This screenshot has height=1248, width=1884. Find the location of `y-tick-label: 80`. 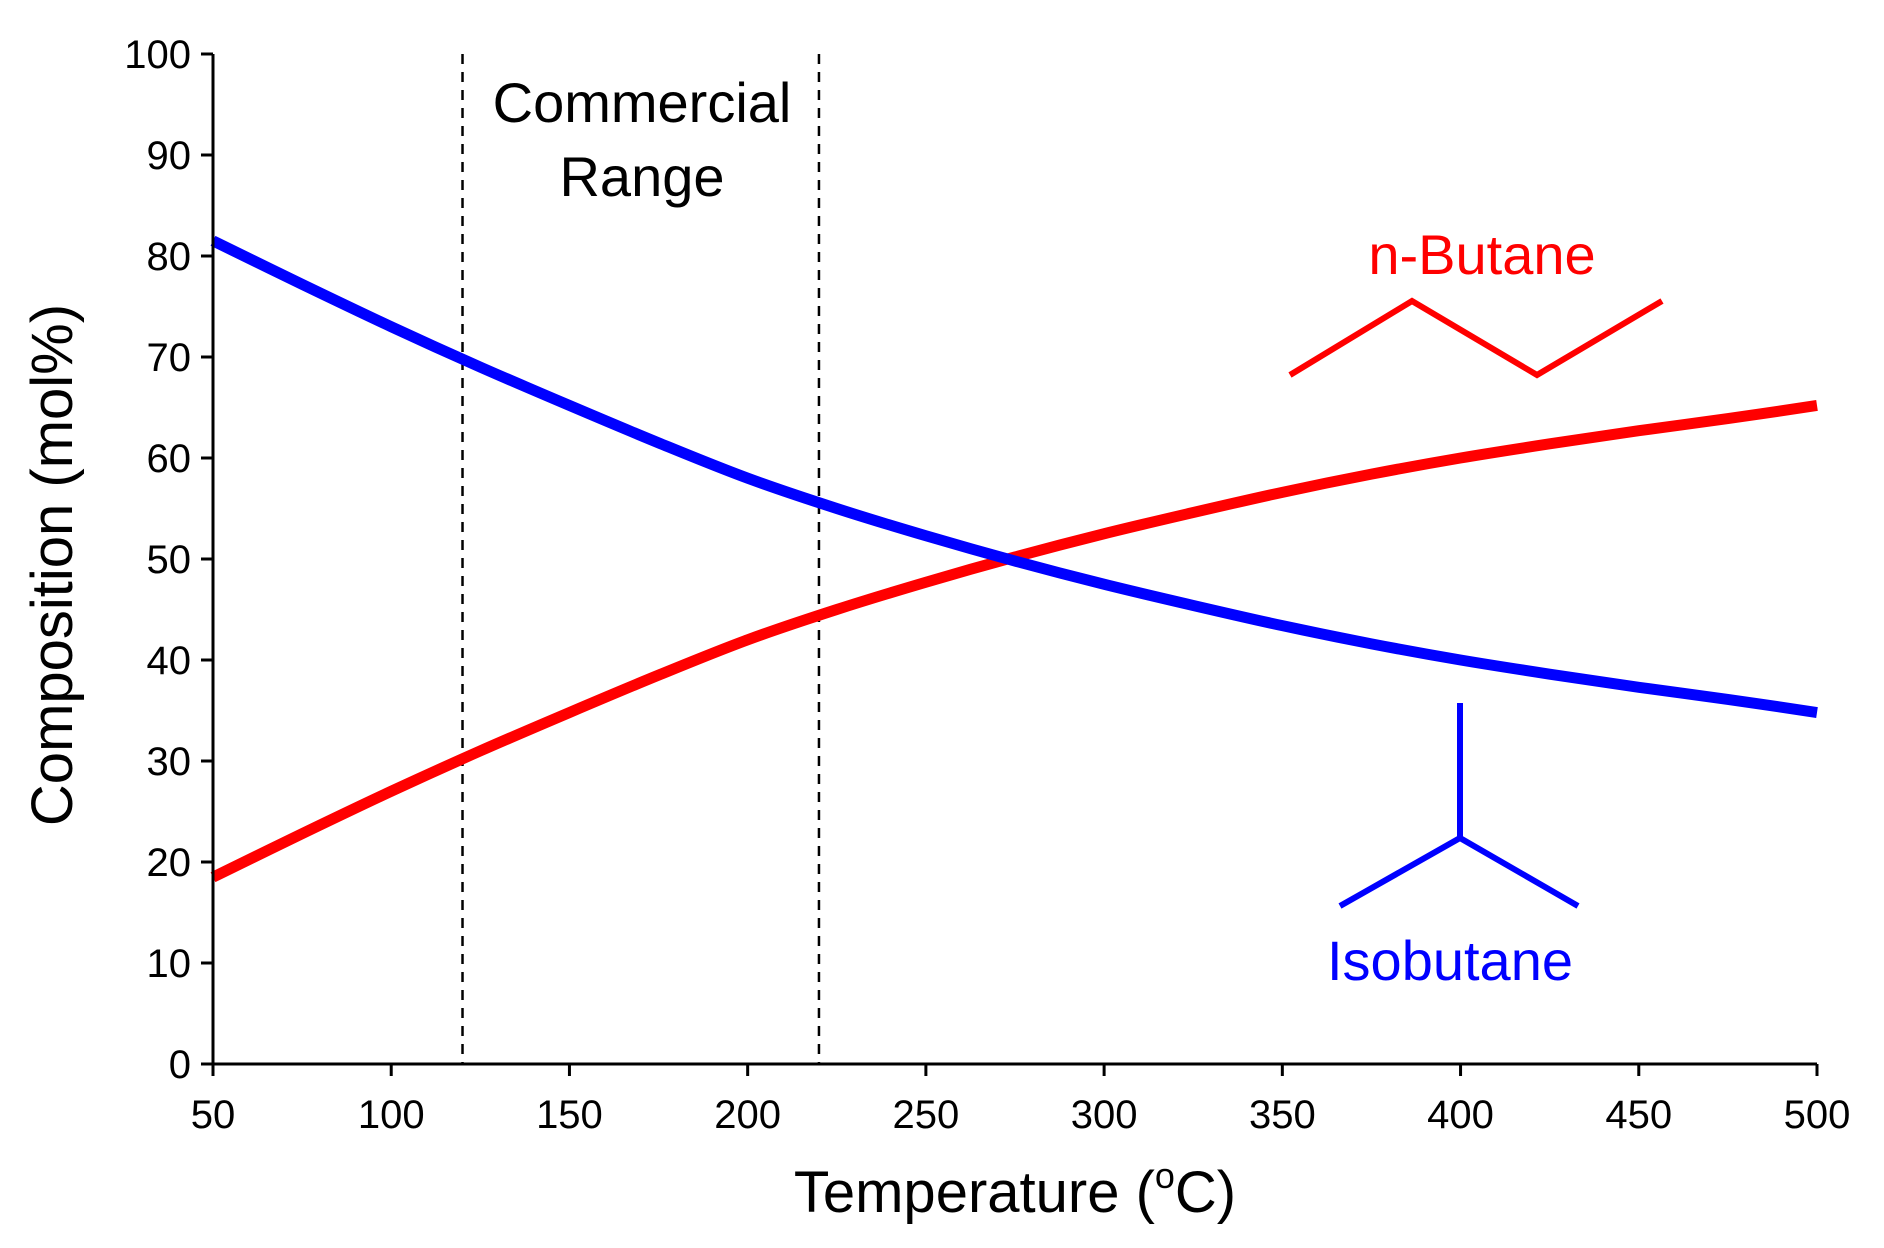

y-tick-label: 80 is located at coordinates (169, 257).